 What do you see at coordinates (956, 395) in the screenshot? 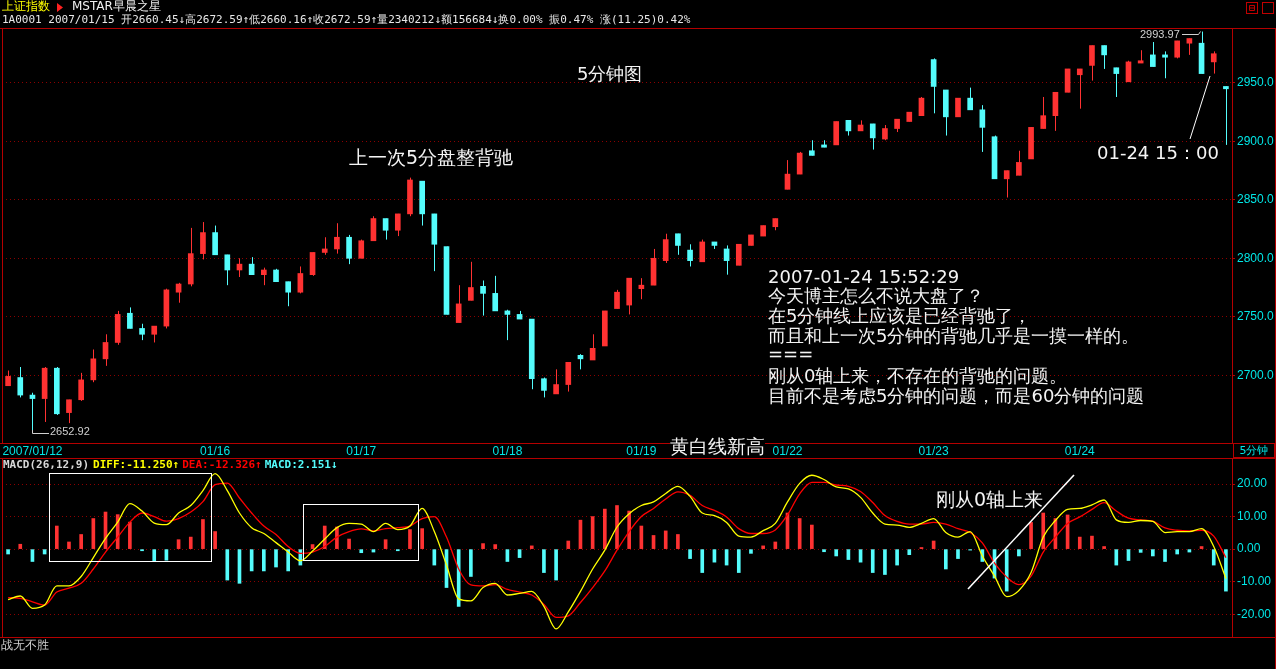
I see `annotation: 目前不是考虑5分钟的问题，而是60分钟的问题` at bounding box center [956, 395].